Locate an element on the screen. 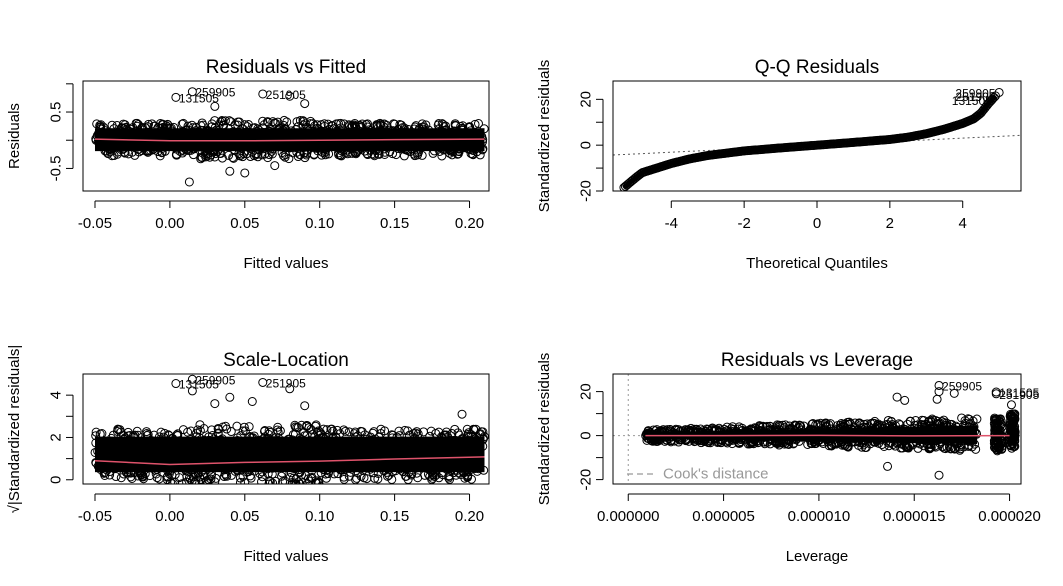 The height and width of the screenshot is (586, 1063). y-tick-label: 20 is located at coordinates (586, 99).